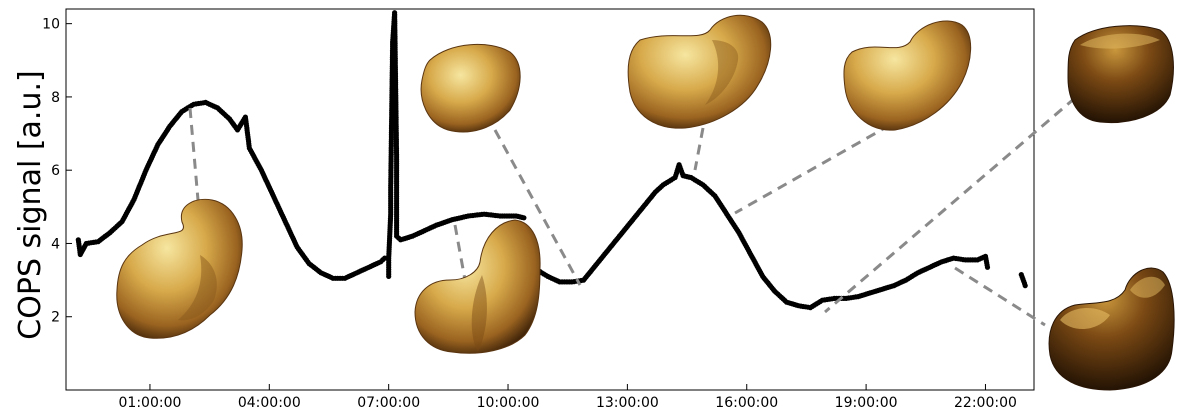 This screenshot has height=407, width=1179. I want to click on y-tick-label: 2, so click(55, 318).